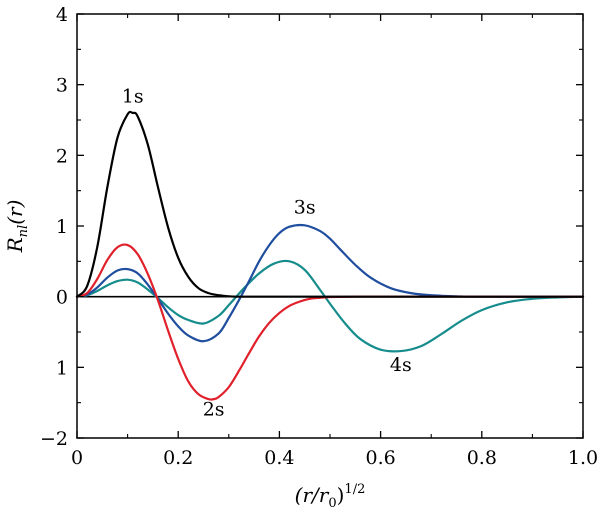  Describe the element at coordinates (583, 458) in the screenshot. I see `x-tick-label: 1.0` at that location.